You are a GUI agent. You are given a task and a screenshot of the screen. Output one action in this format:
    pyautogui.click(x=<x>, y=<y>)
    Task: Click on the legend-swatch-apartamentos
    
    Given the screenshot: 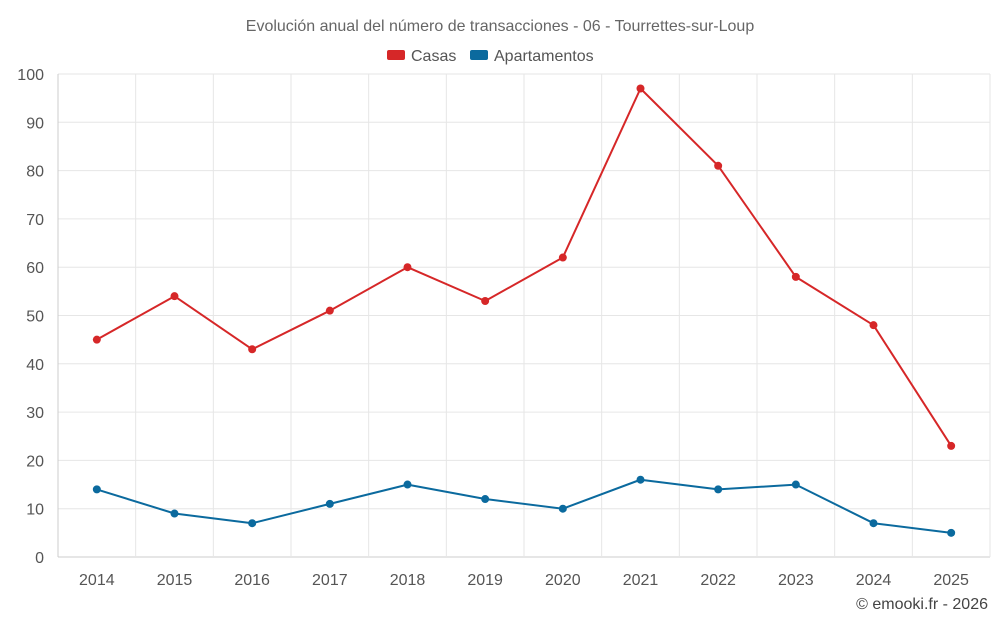 What is the action you would take?
    pyautogui.click(x=479, y=55)
    